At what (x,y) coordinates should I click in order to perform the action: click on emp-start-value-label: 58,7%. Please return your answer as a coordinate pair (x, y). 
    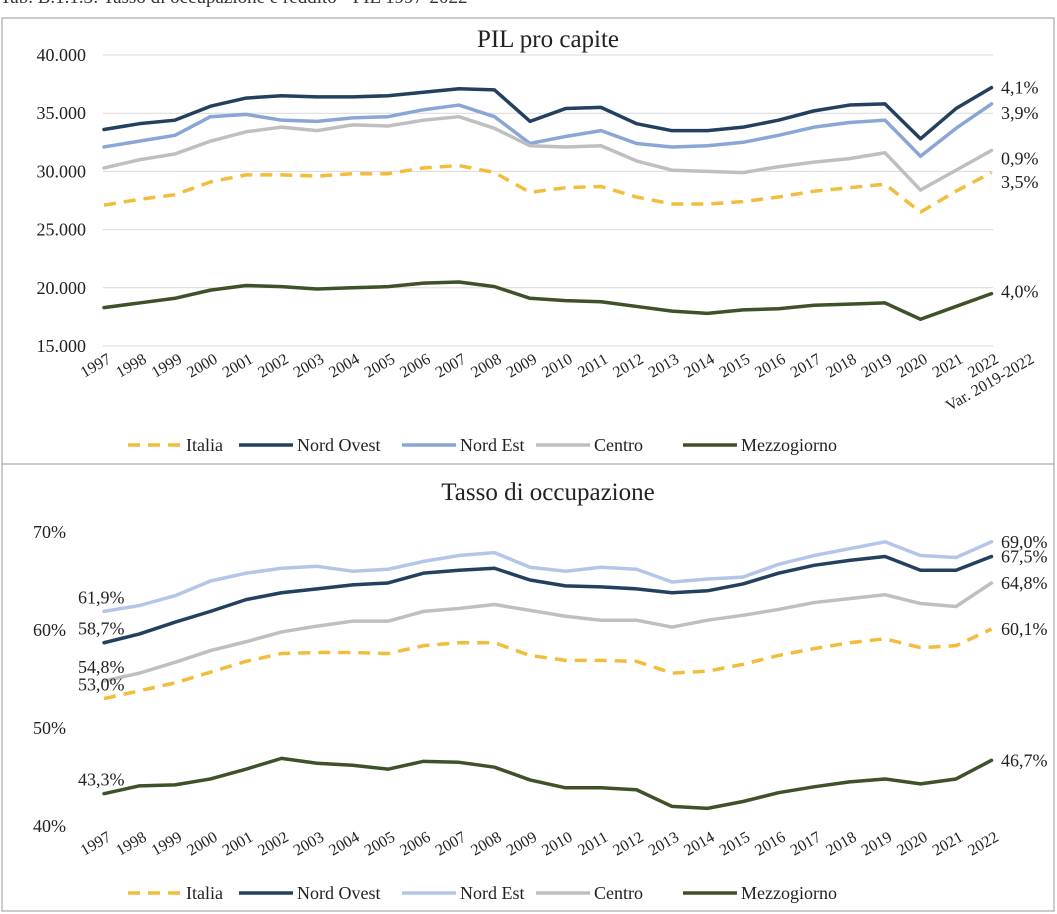
    Looking at the image, I should click on (101, 629).